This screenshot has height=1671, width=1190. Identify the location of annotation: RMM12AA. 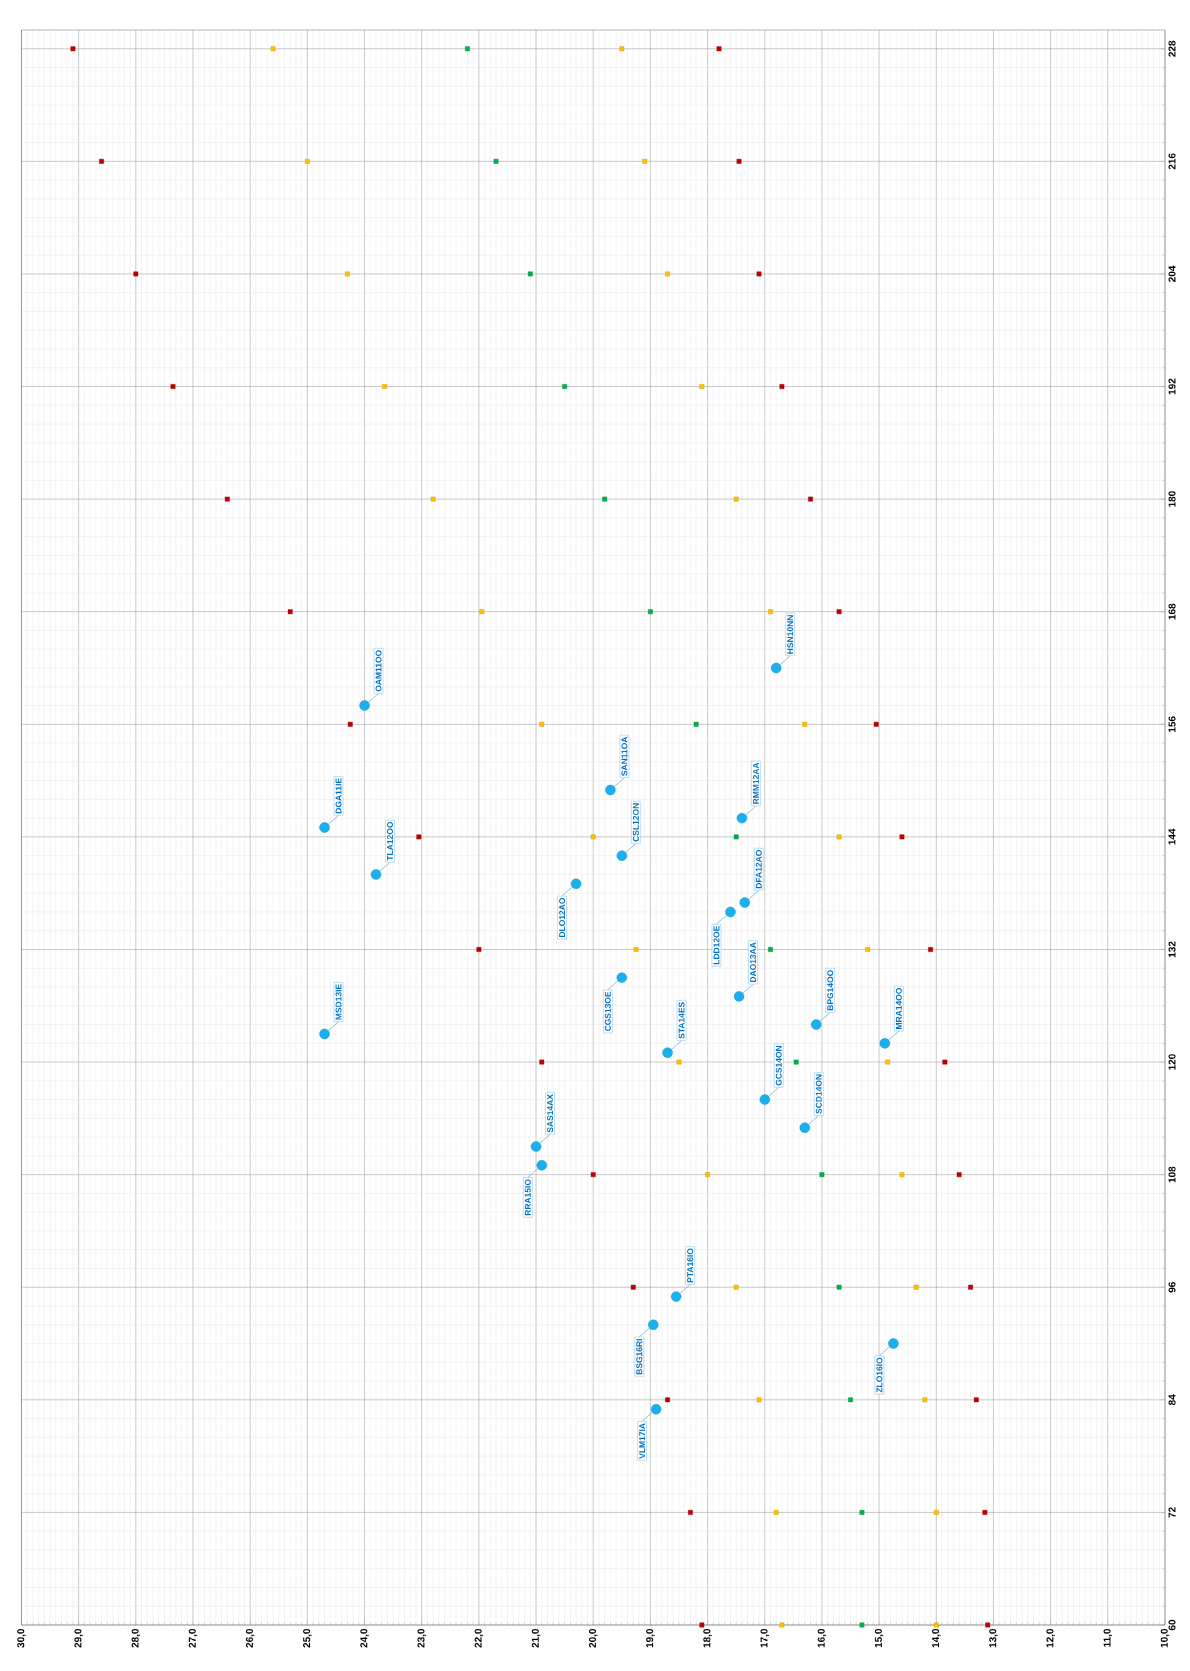
(755, 783).